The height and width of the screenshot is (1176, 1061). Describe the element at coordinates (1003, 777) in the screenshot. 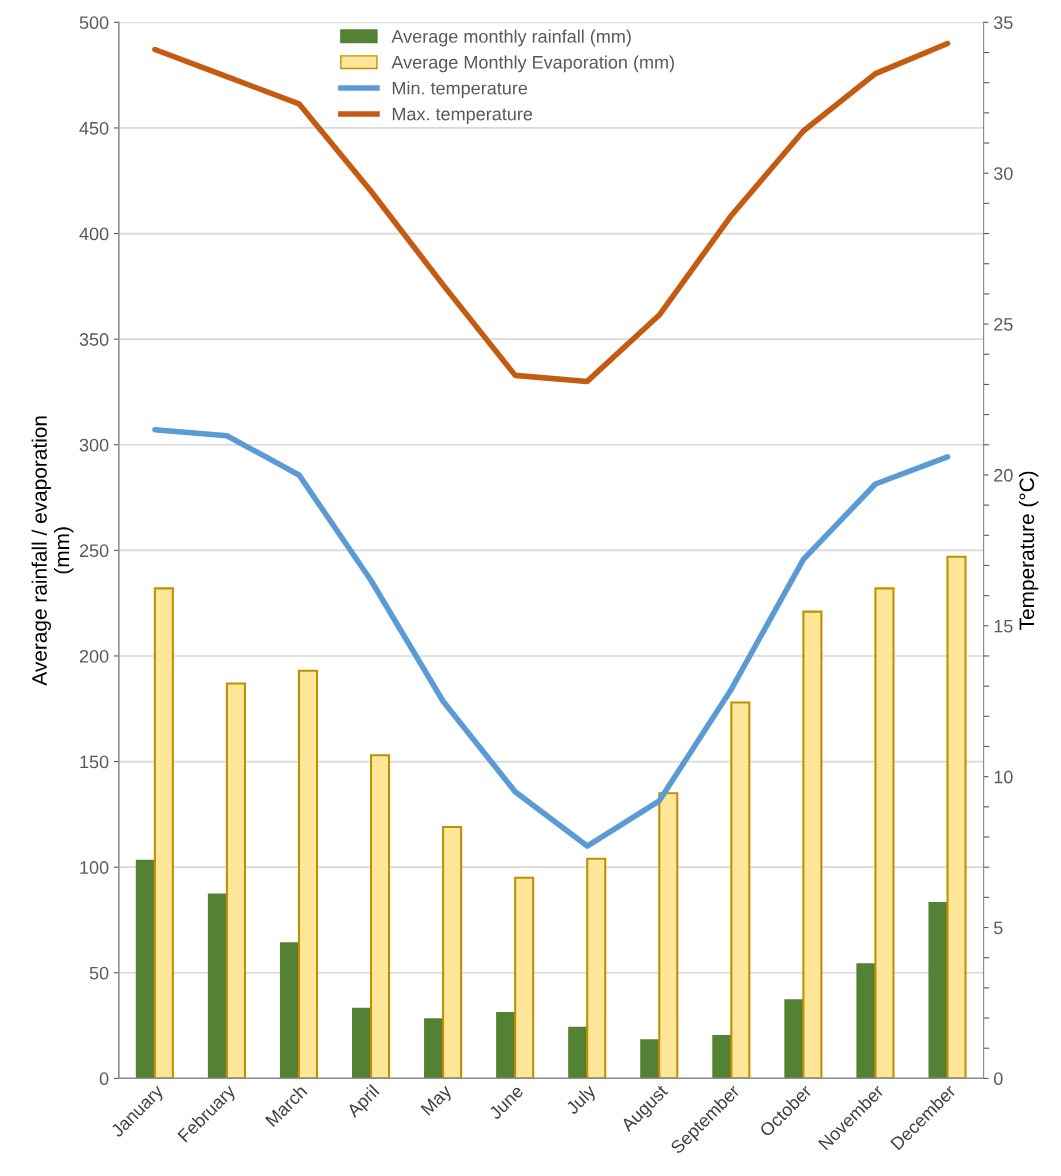

I see `y2-tick-label: 10` at that location.